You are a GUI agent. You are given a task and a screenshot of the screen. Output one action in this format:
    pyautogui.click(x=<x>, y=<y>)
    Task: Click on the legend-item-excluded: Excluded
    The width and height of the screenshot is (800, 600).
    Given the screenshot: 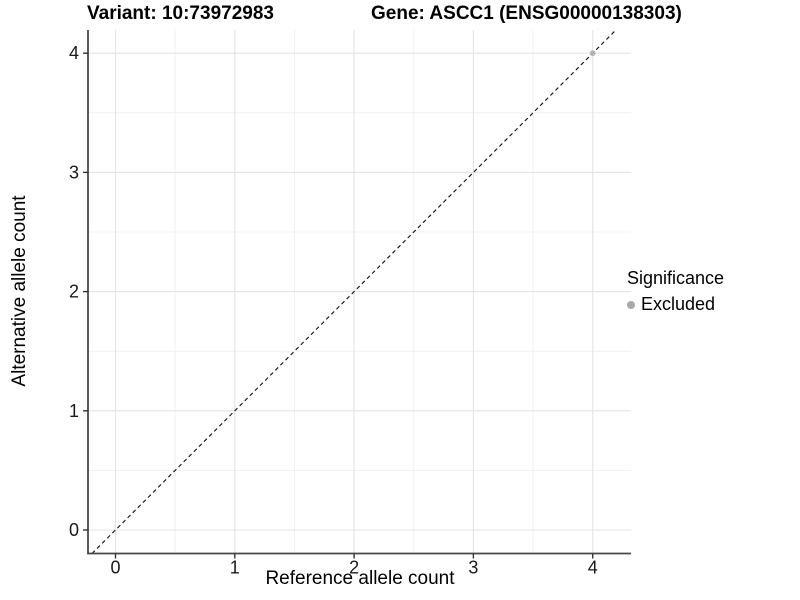 What is the action you would take?
    pyautogui.click(x=675, y=304)
    